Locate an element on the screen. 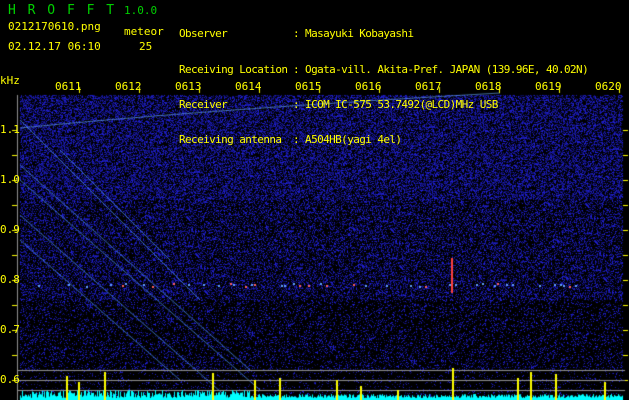  info-value: : A504HB(yagi 4el) is located at coordinates (347, 139).